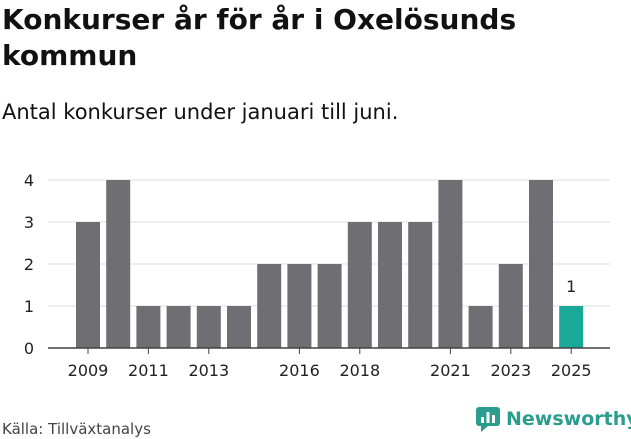 The width and height of the screenshot is (631, 439). What do you see at coordinates (29, 348) in the screenshot?
I see `y-tick-label: 0` at bounding box center [29, 348].